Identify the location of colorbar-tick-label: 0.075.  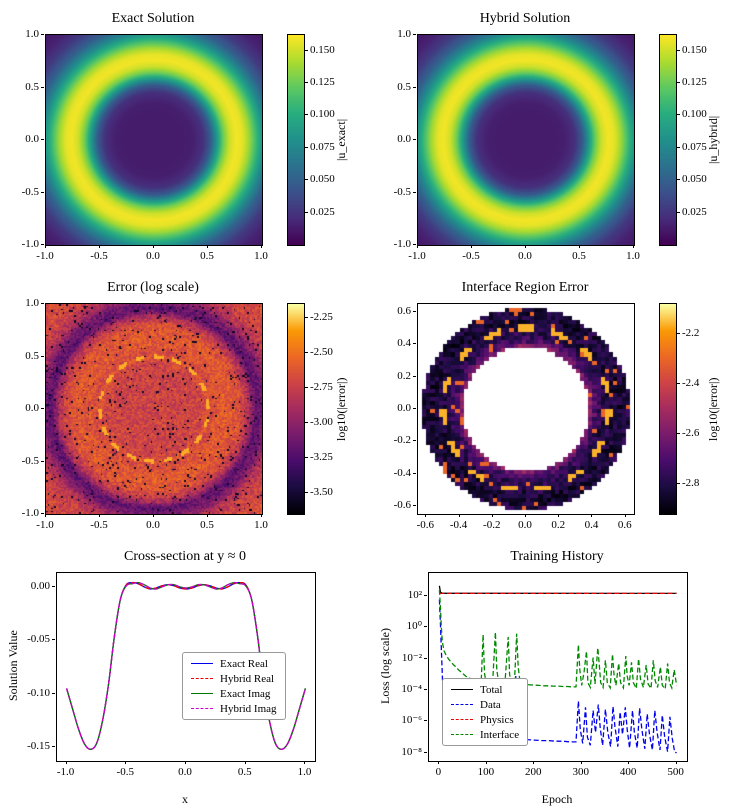
(322, 146).